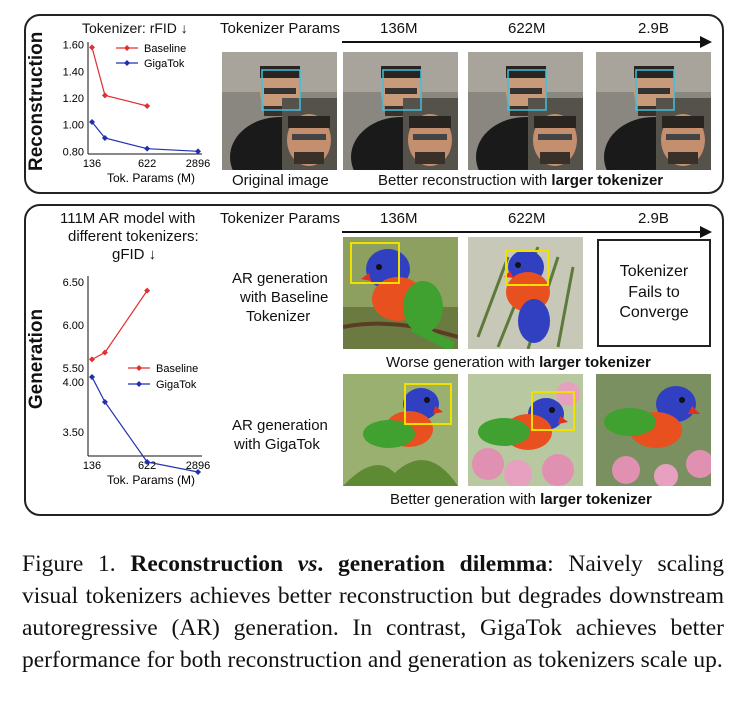  What do you see at coordinates (73, 72) in the screenshot?
I see `rfid-y-tick-label: 1.40` at bounding box center [73, 72].